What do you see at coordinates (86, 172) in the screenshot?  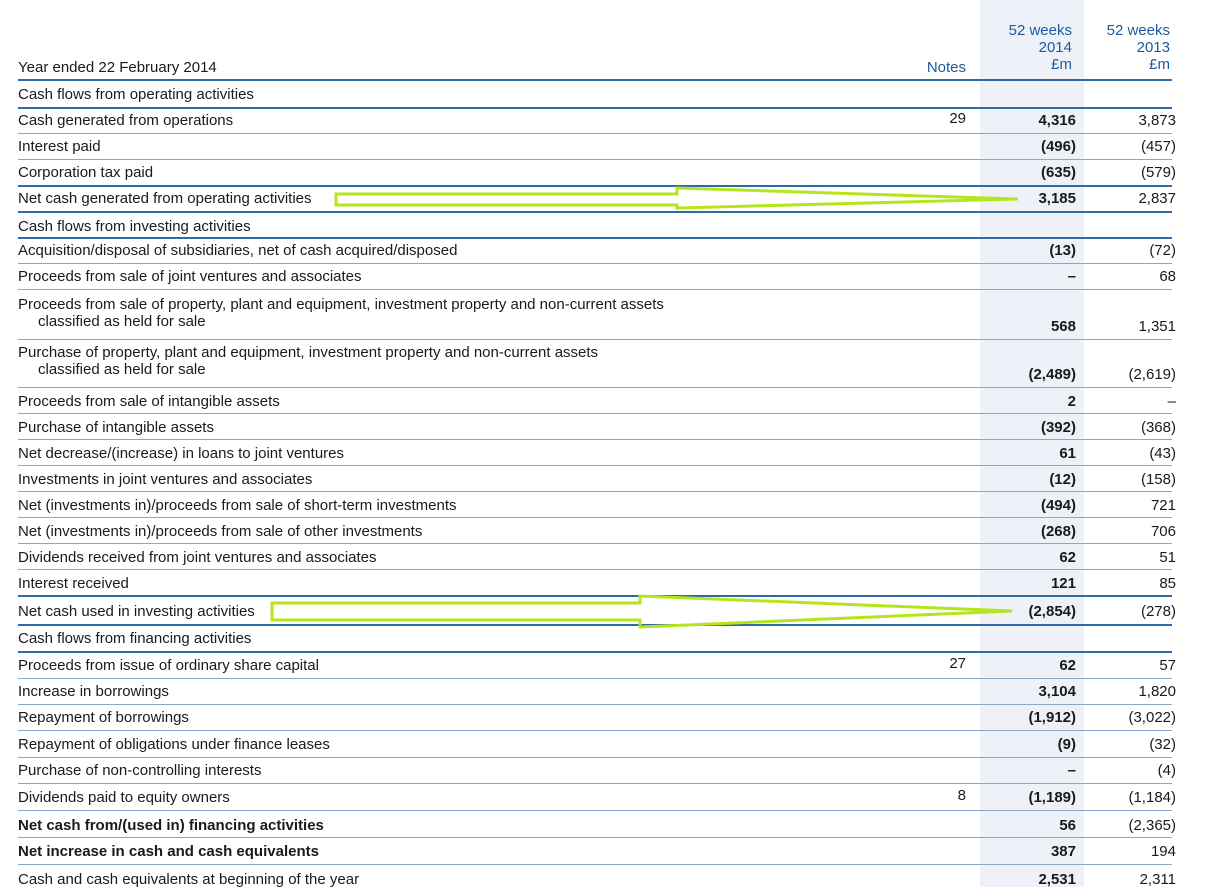 I see `row-label: Corporation tax paid` at bounding box center [86, 172].